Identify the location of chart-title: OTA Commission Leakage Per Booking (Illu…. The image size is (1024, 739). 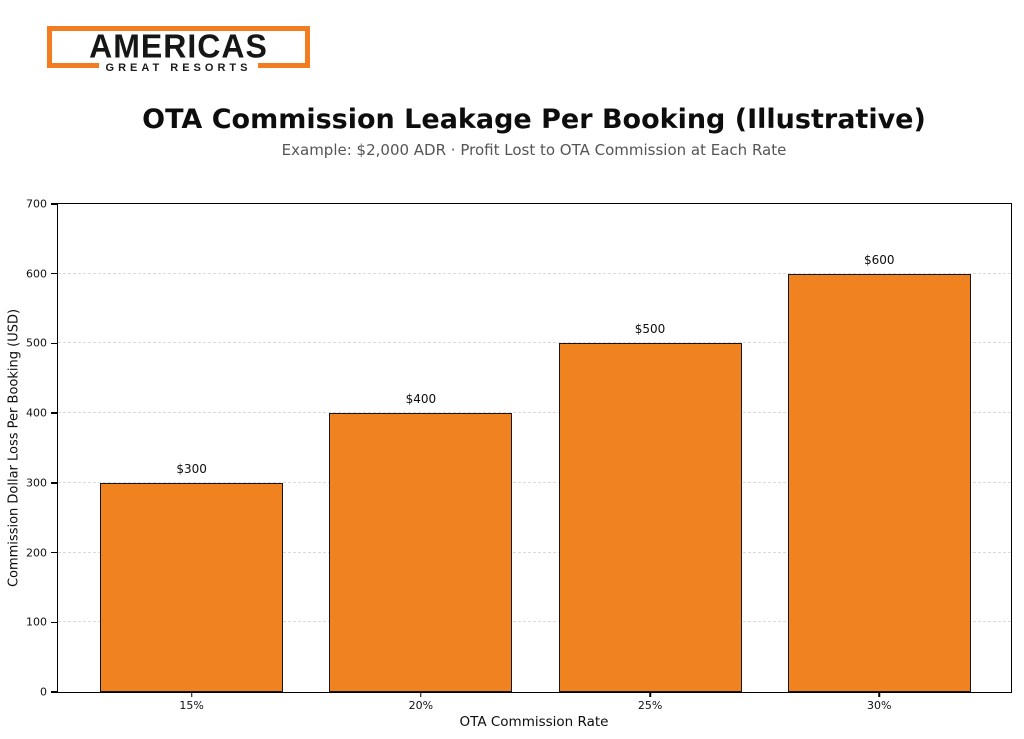
(534, 119).